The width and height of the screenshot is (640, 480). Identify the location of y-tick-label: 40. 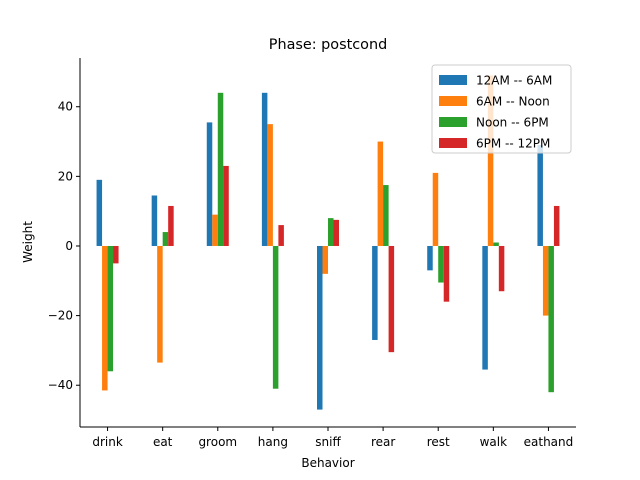
(65, 107).